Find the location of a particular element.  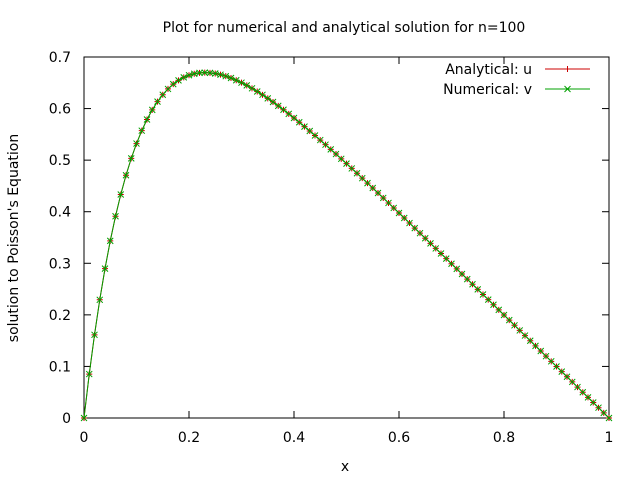

legend-label: Numerical: v is located at coordinates (487, 90).